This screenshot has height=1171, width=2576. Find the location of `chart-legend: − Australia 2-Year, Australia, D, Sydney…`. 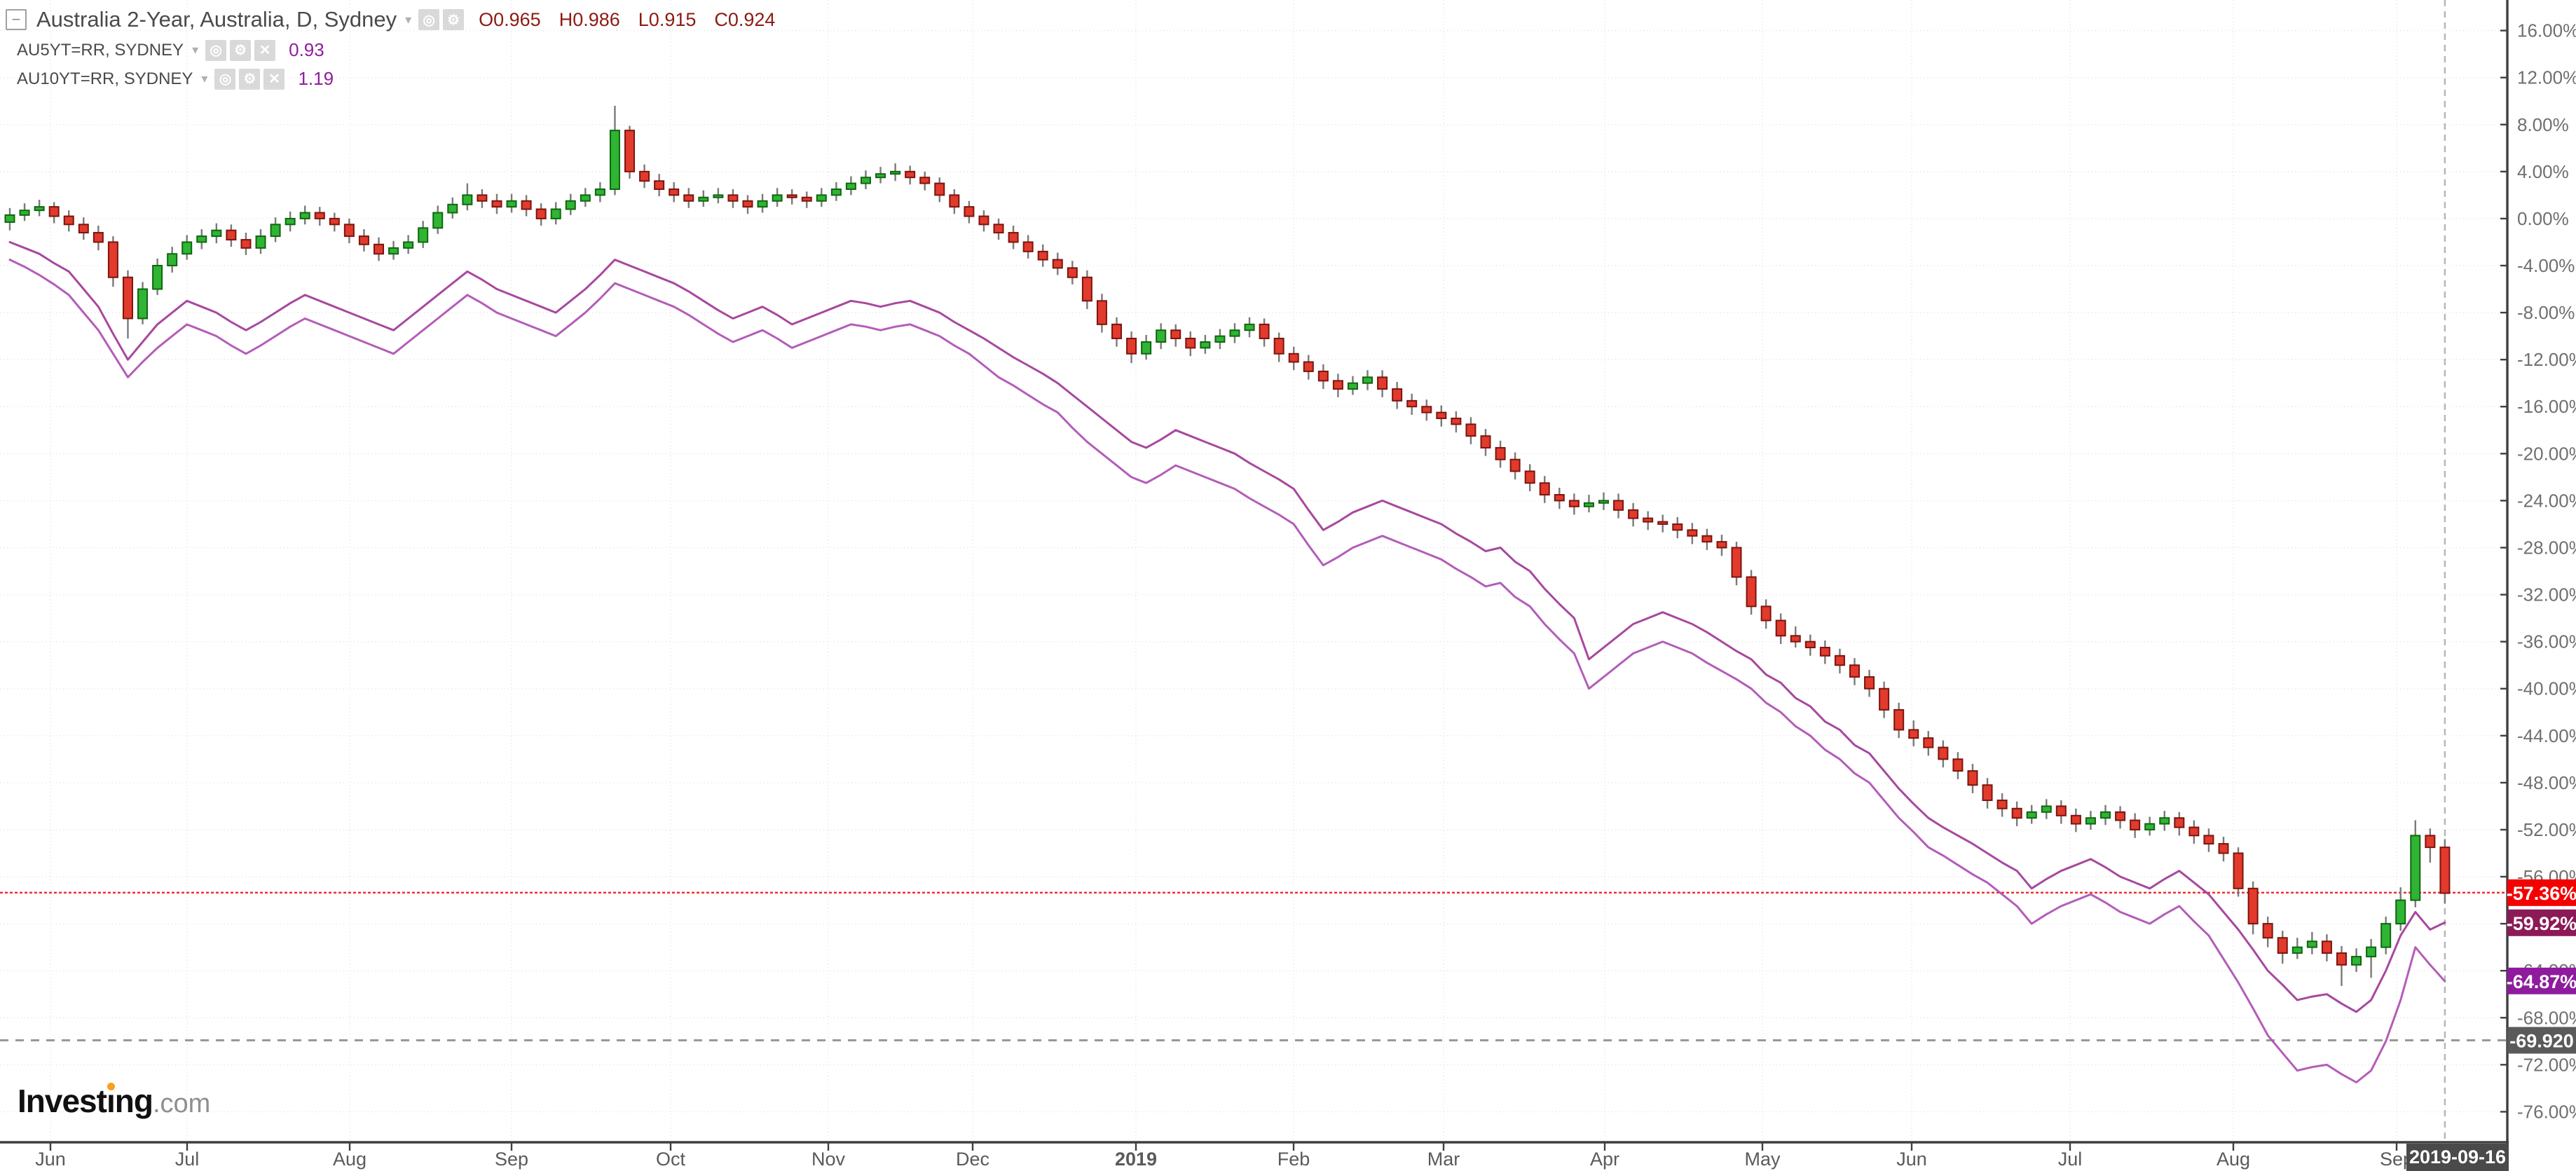

chart-legend: − Australia 2-Year, Australia, D, Sydney… is located at coordinates (391, 52).